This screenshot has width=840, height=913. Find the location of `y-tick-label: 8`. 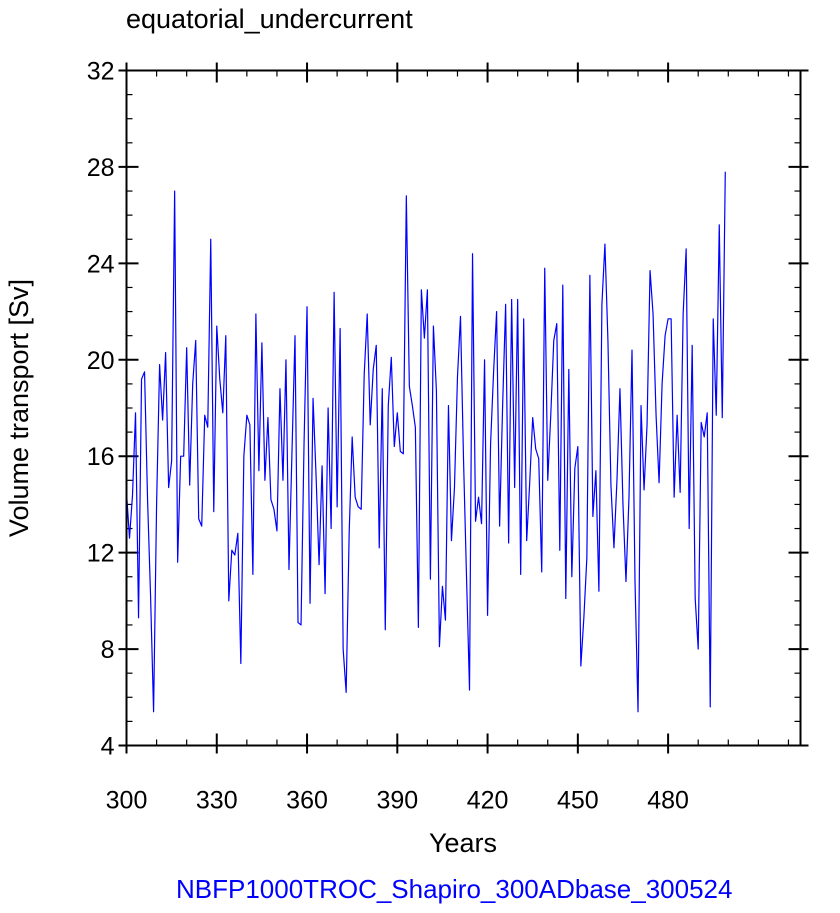

y-tick-label: 8 is located at coordinates (108, 650).